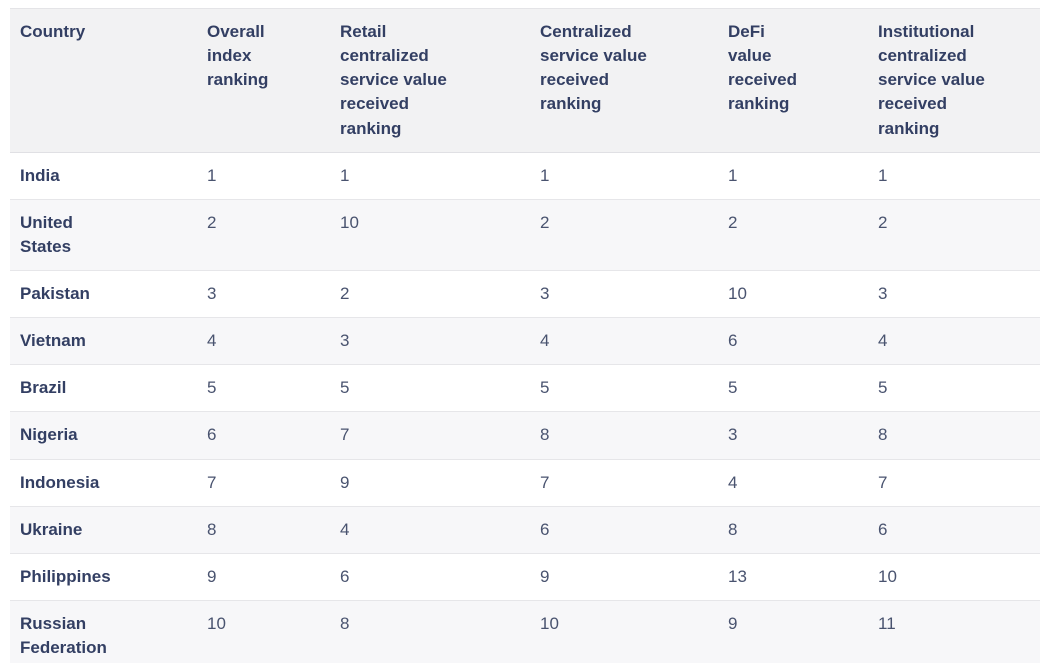 The image size is (1045, 663). What do you see at coordinates (263, 529) in the screenshot?
I see `rank-cell-overall: 8` at bounding box center [263, 529].